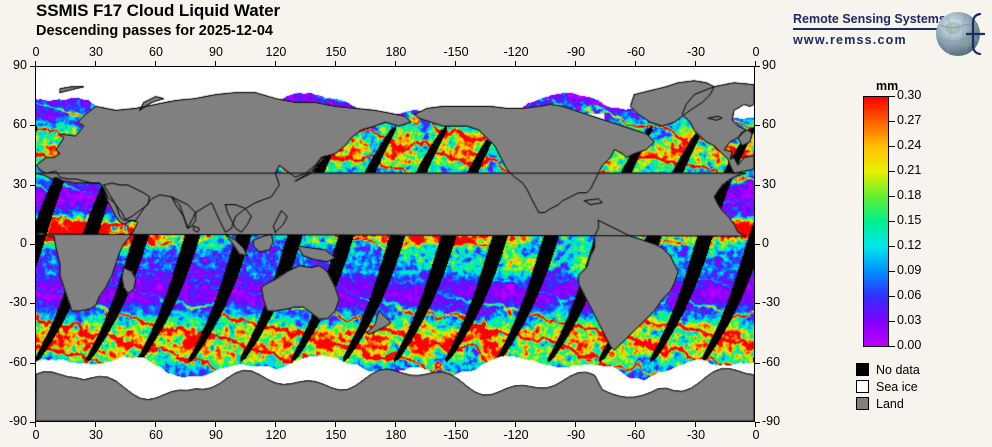  Describe the element at coordinates (20, 183) in the screenshot. I see `y-tick-label-left: 30` at that location.